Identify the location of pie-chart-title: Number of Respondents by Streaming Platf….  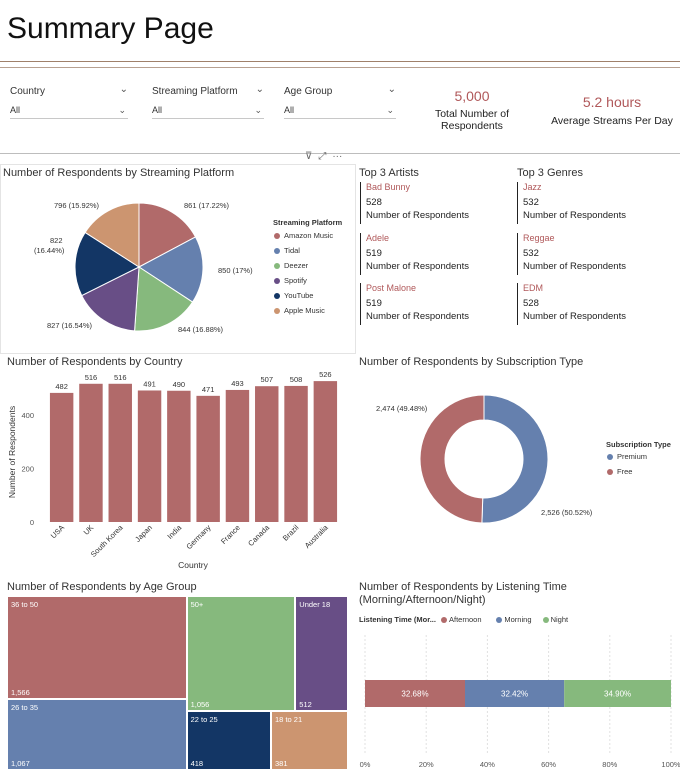
(119, 173).